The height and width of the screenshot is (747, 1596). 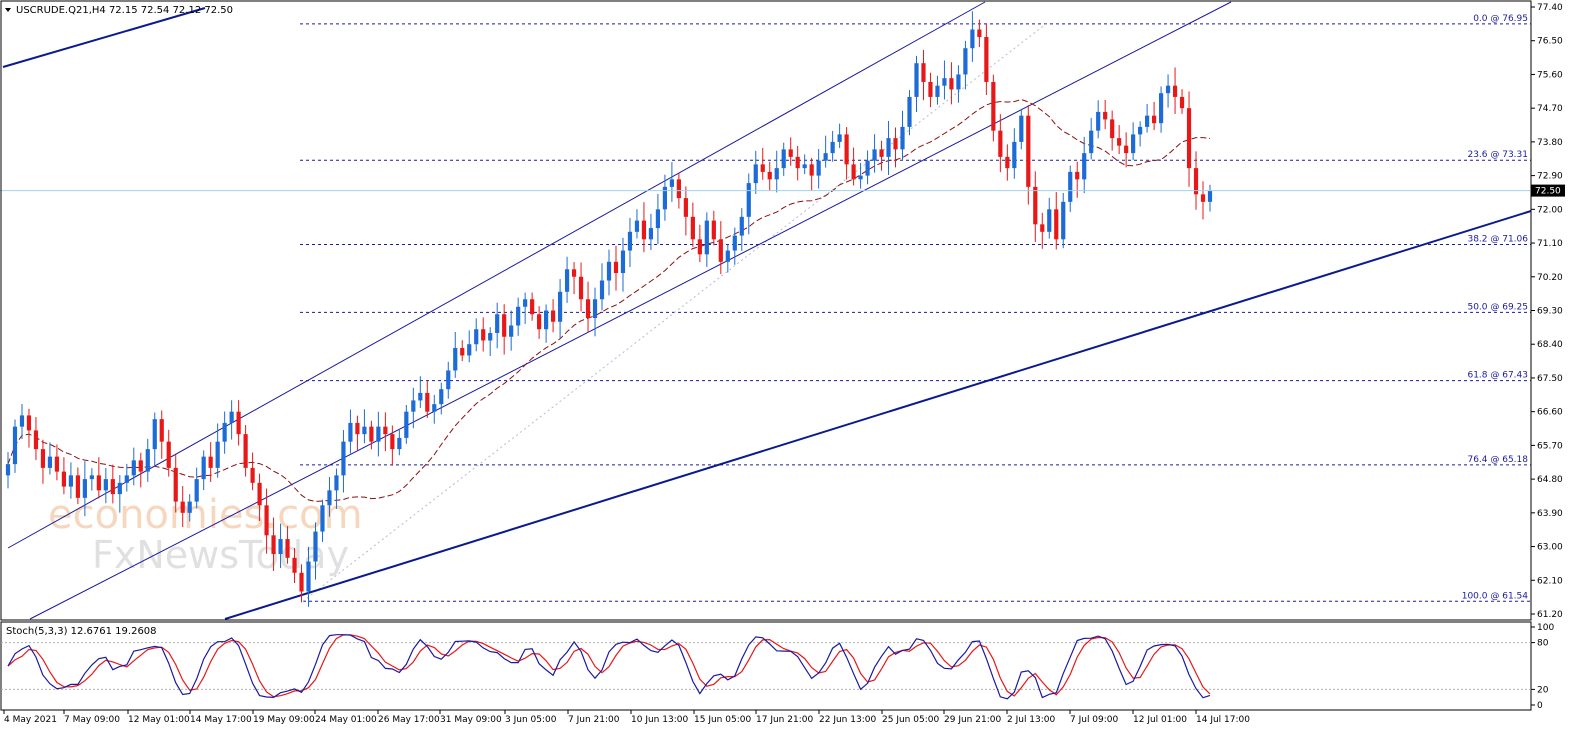 What do you see at coordinates (1497, 307) in the screenshot?
I see `fib-level-label: 50.0 @ 69.25` at bounding box center [1497, 307].